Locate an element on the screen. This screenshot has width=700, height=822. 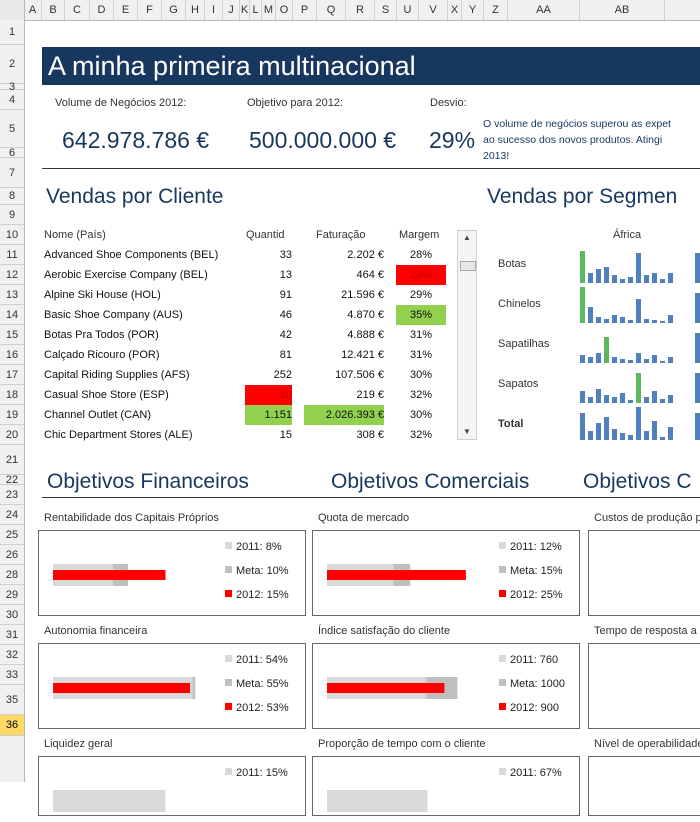
column-header: Q is located at coordinates (331, 10).